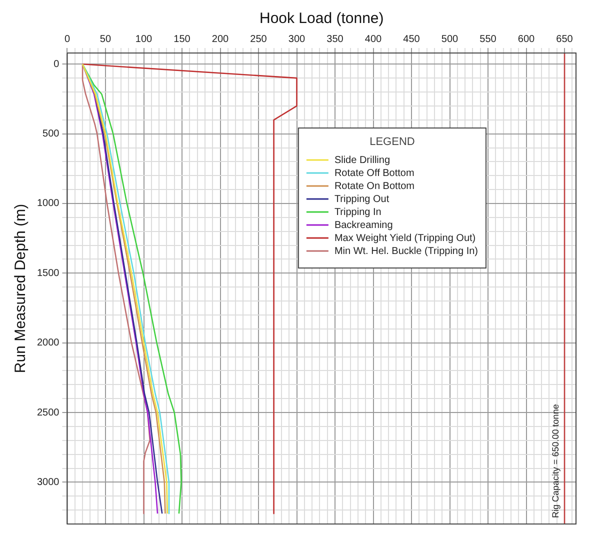 Image resolution: width=598 pixels, height=541 pixels. What do you see at coordinates (48, 482) in the screenshot?
I see `y-tick-label: 3000` at bounding box center [48, 482].